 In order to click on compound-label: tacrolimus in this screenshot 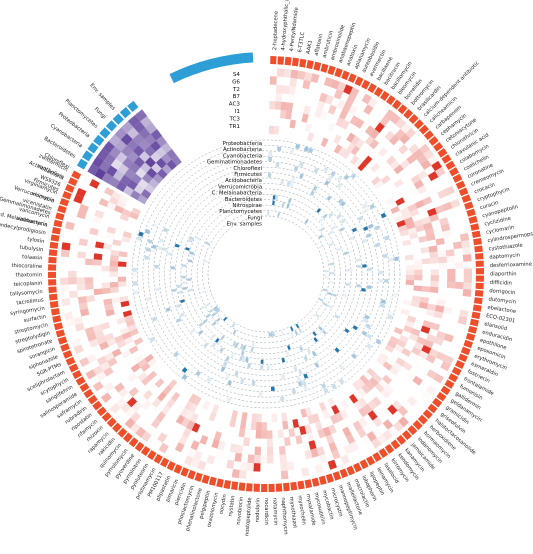, I will do `click(30, 301)`.